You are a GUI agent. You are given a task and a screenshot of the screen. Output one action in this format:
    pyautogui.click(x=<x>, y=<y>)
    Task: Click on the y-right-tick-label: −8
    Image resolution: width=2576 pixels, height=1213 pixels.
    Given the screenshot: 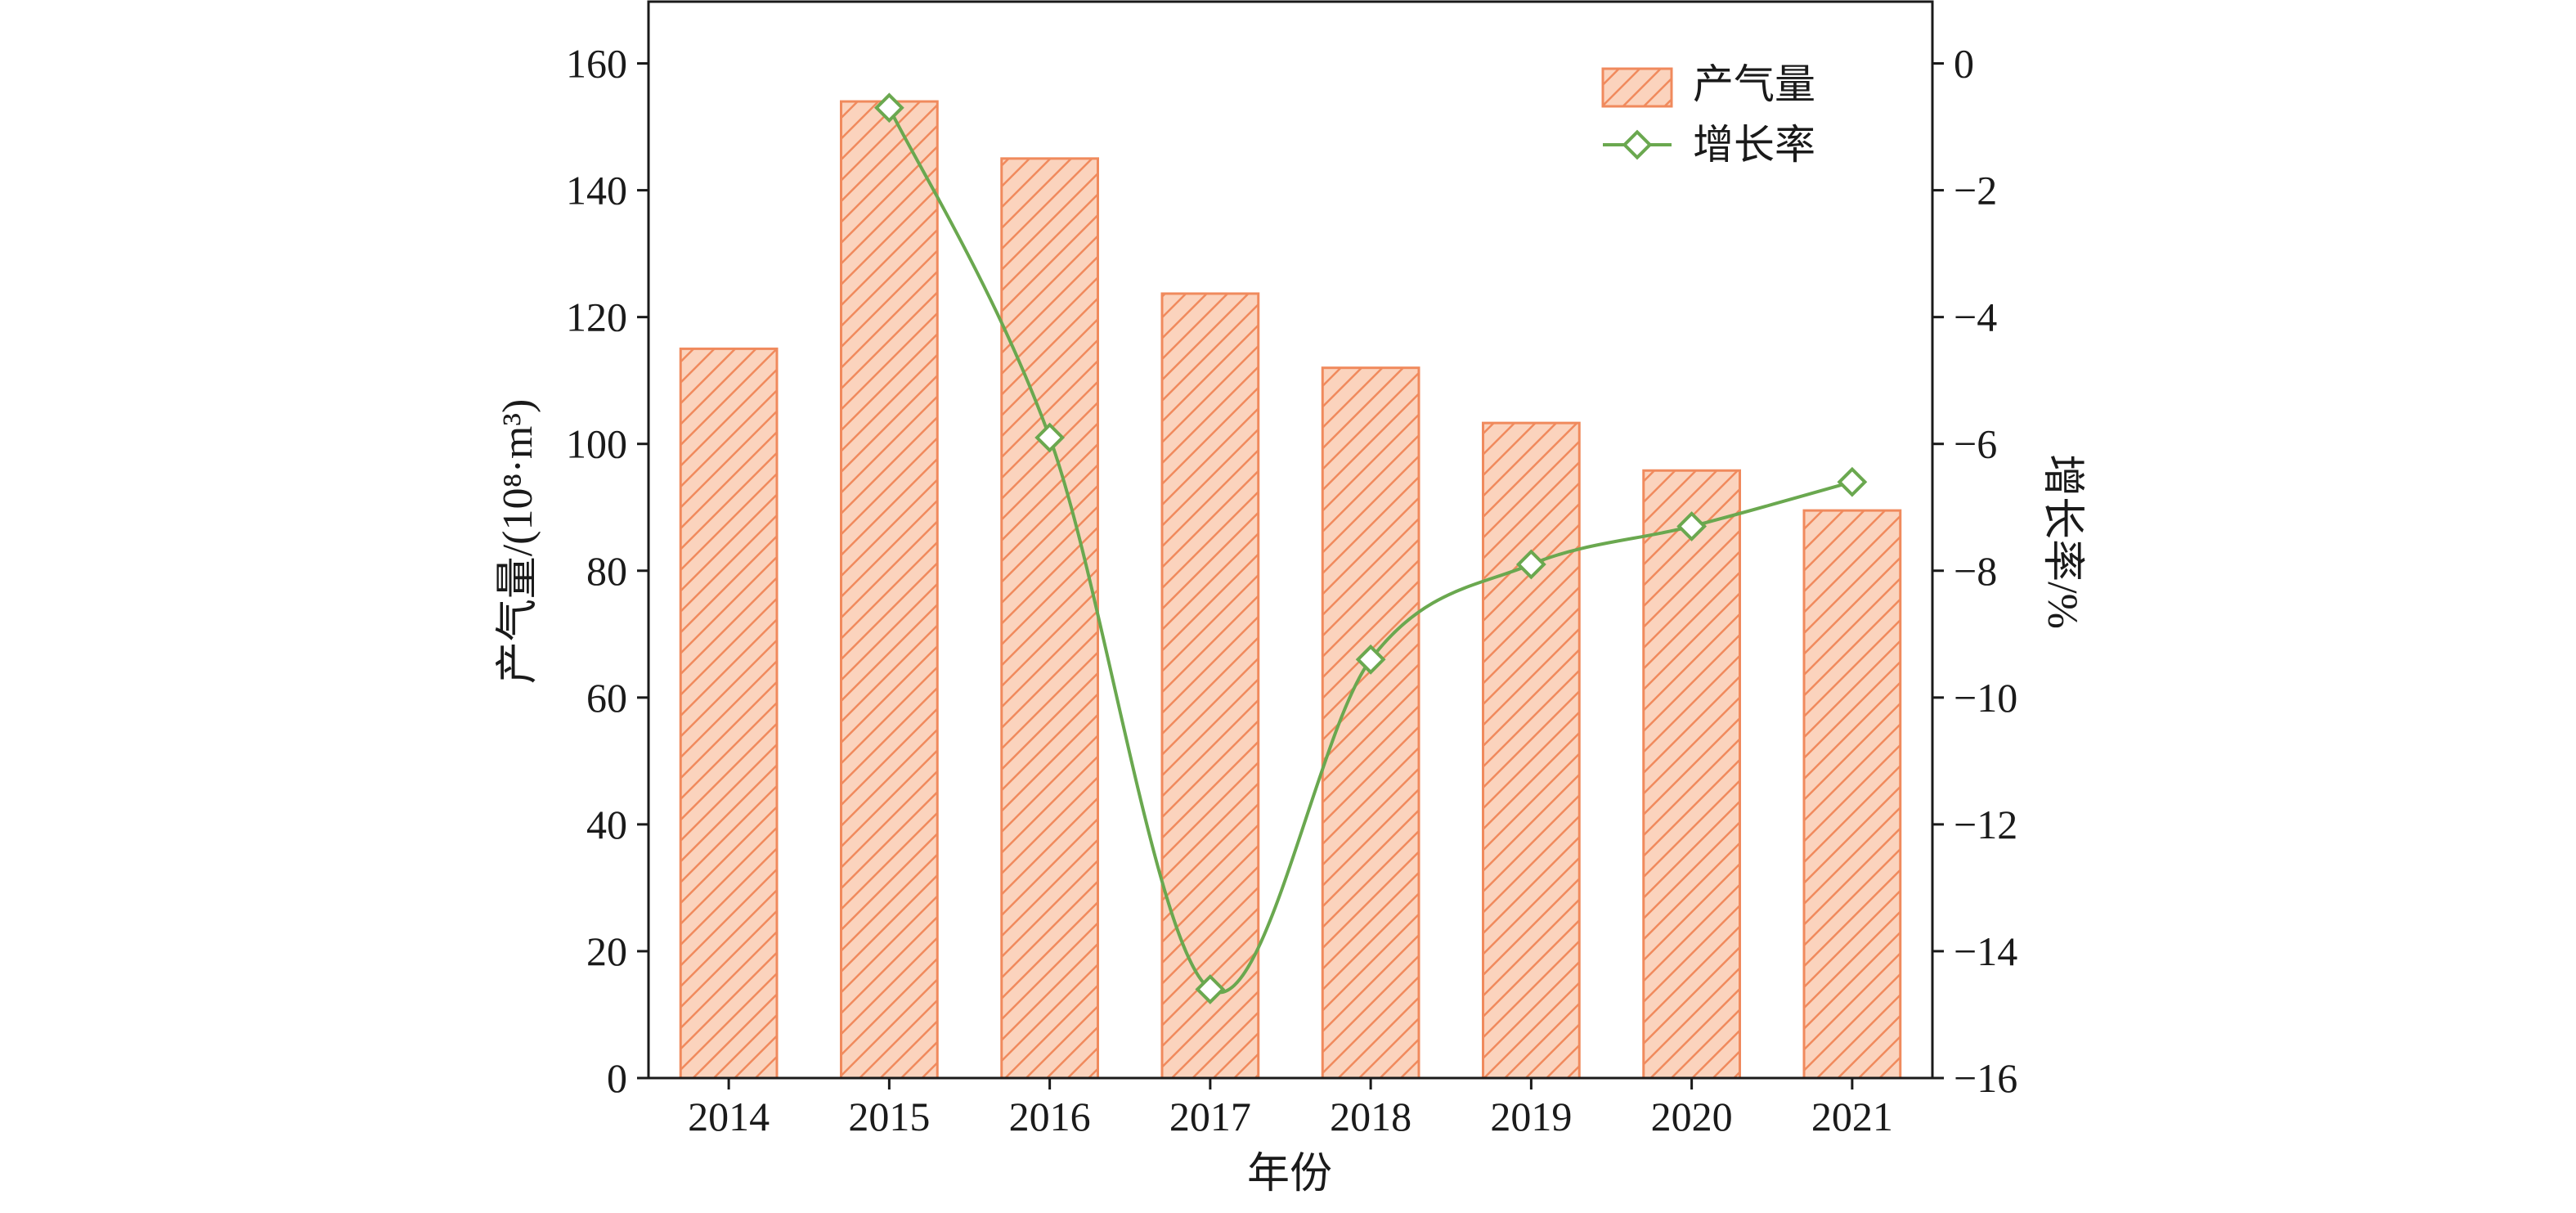 What is the action you would take?
    pyautogui.click(x=1975, y=571)
    